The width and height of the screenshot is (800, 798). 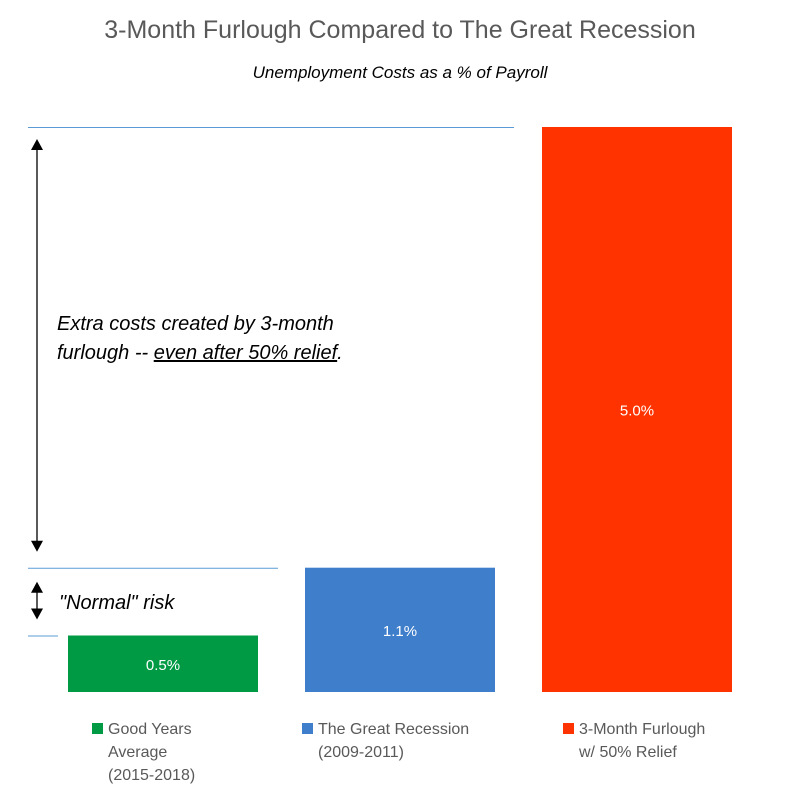 I want to click on extra-costs-suffix: ., so click(x=340, y=353).